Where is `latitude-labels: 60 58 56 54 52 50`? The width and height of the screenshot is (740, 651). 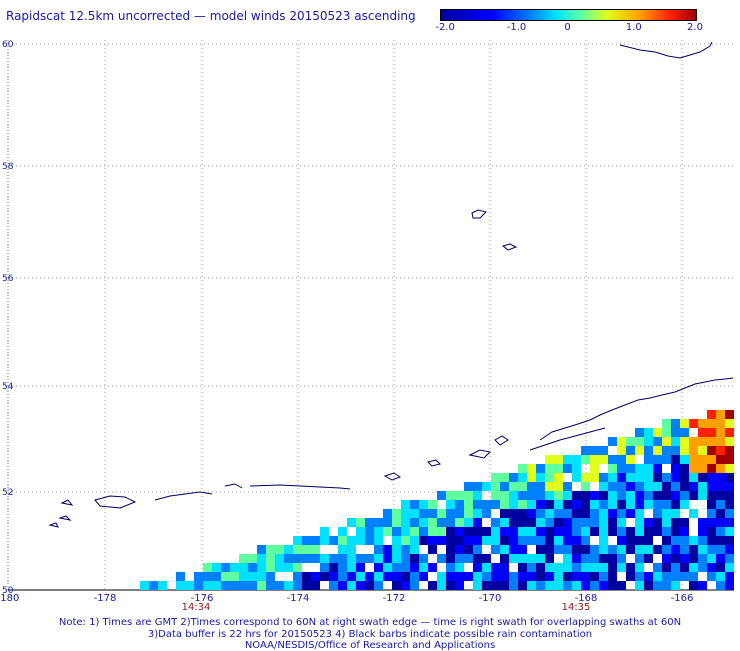 latitude-labels: 60 58 56 54 52 50 is located at coordinates (8, 318).